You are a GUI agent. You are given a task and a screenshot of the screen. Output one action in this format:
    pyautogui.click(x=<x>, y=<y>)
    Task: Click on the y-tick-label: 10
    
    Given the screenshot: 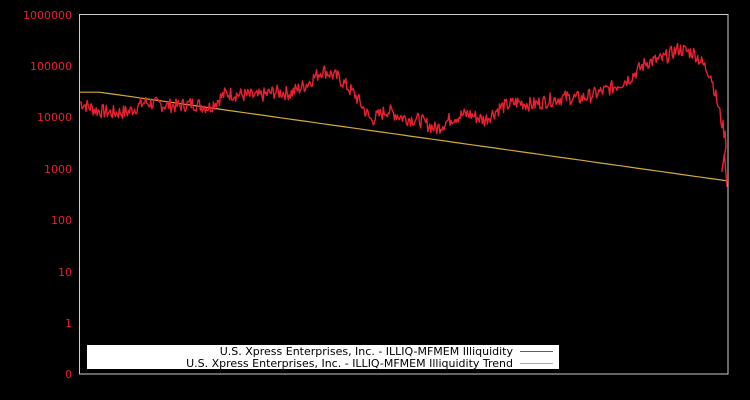 What is the action you would take?
    pyautogui.click(x=65, y=272)
    